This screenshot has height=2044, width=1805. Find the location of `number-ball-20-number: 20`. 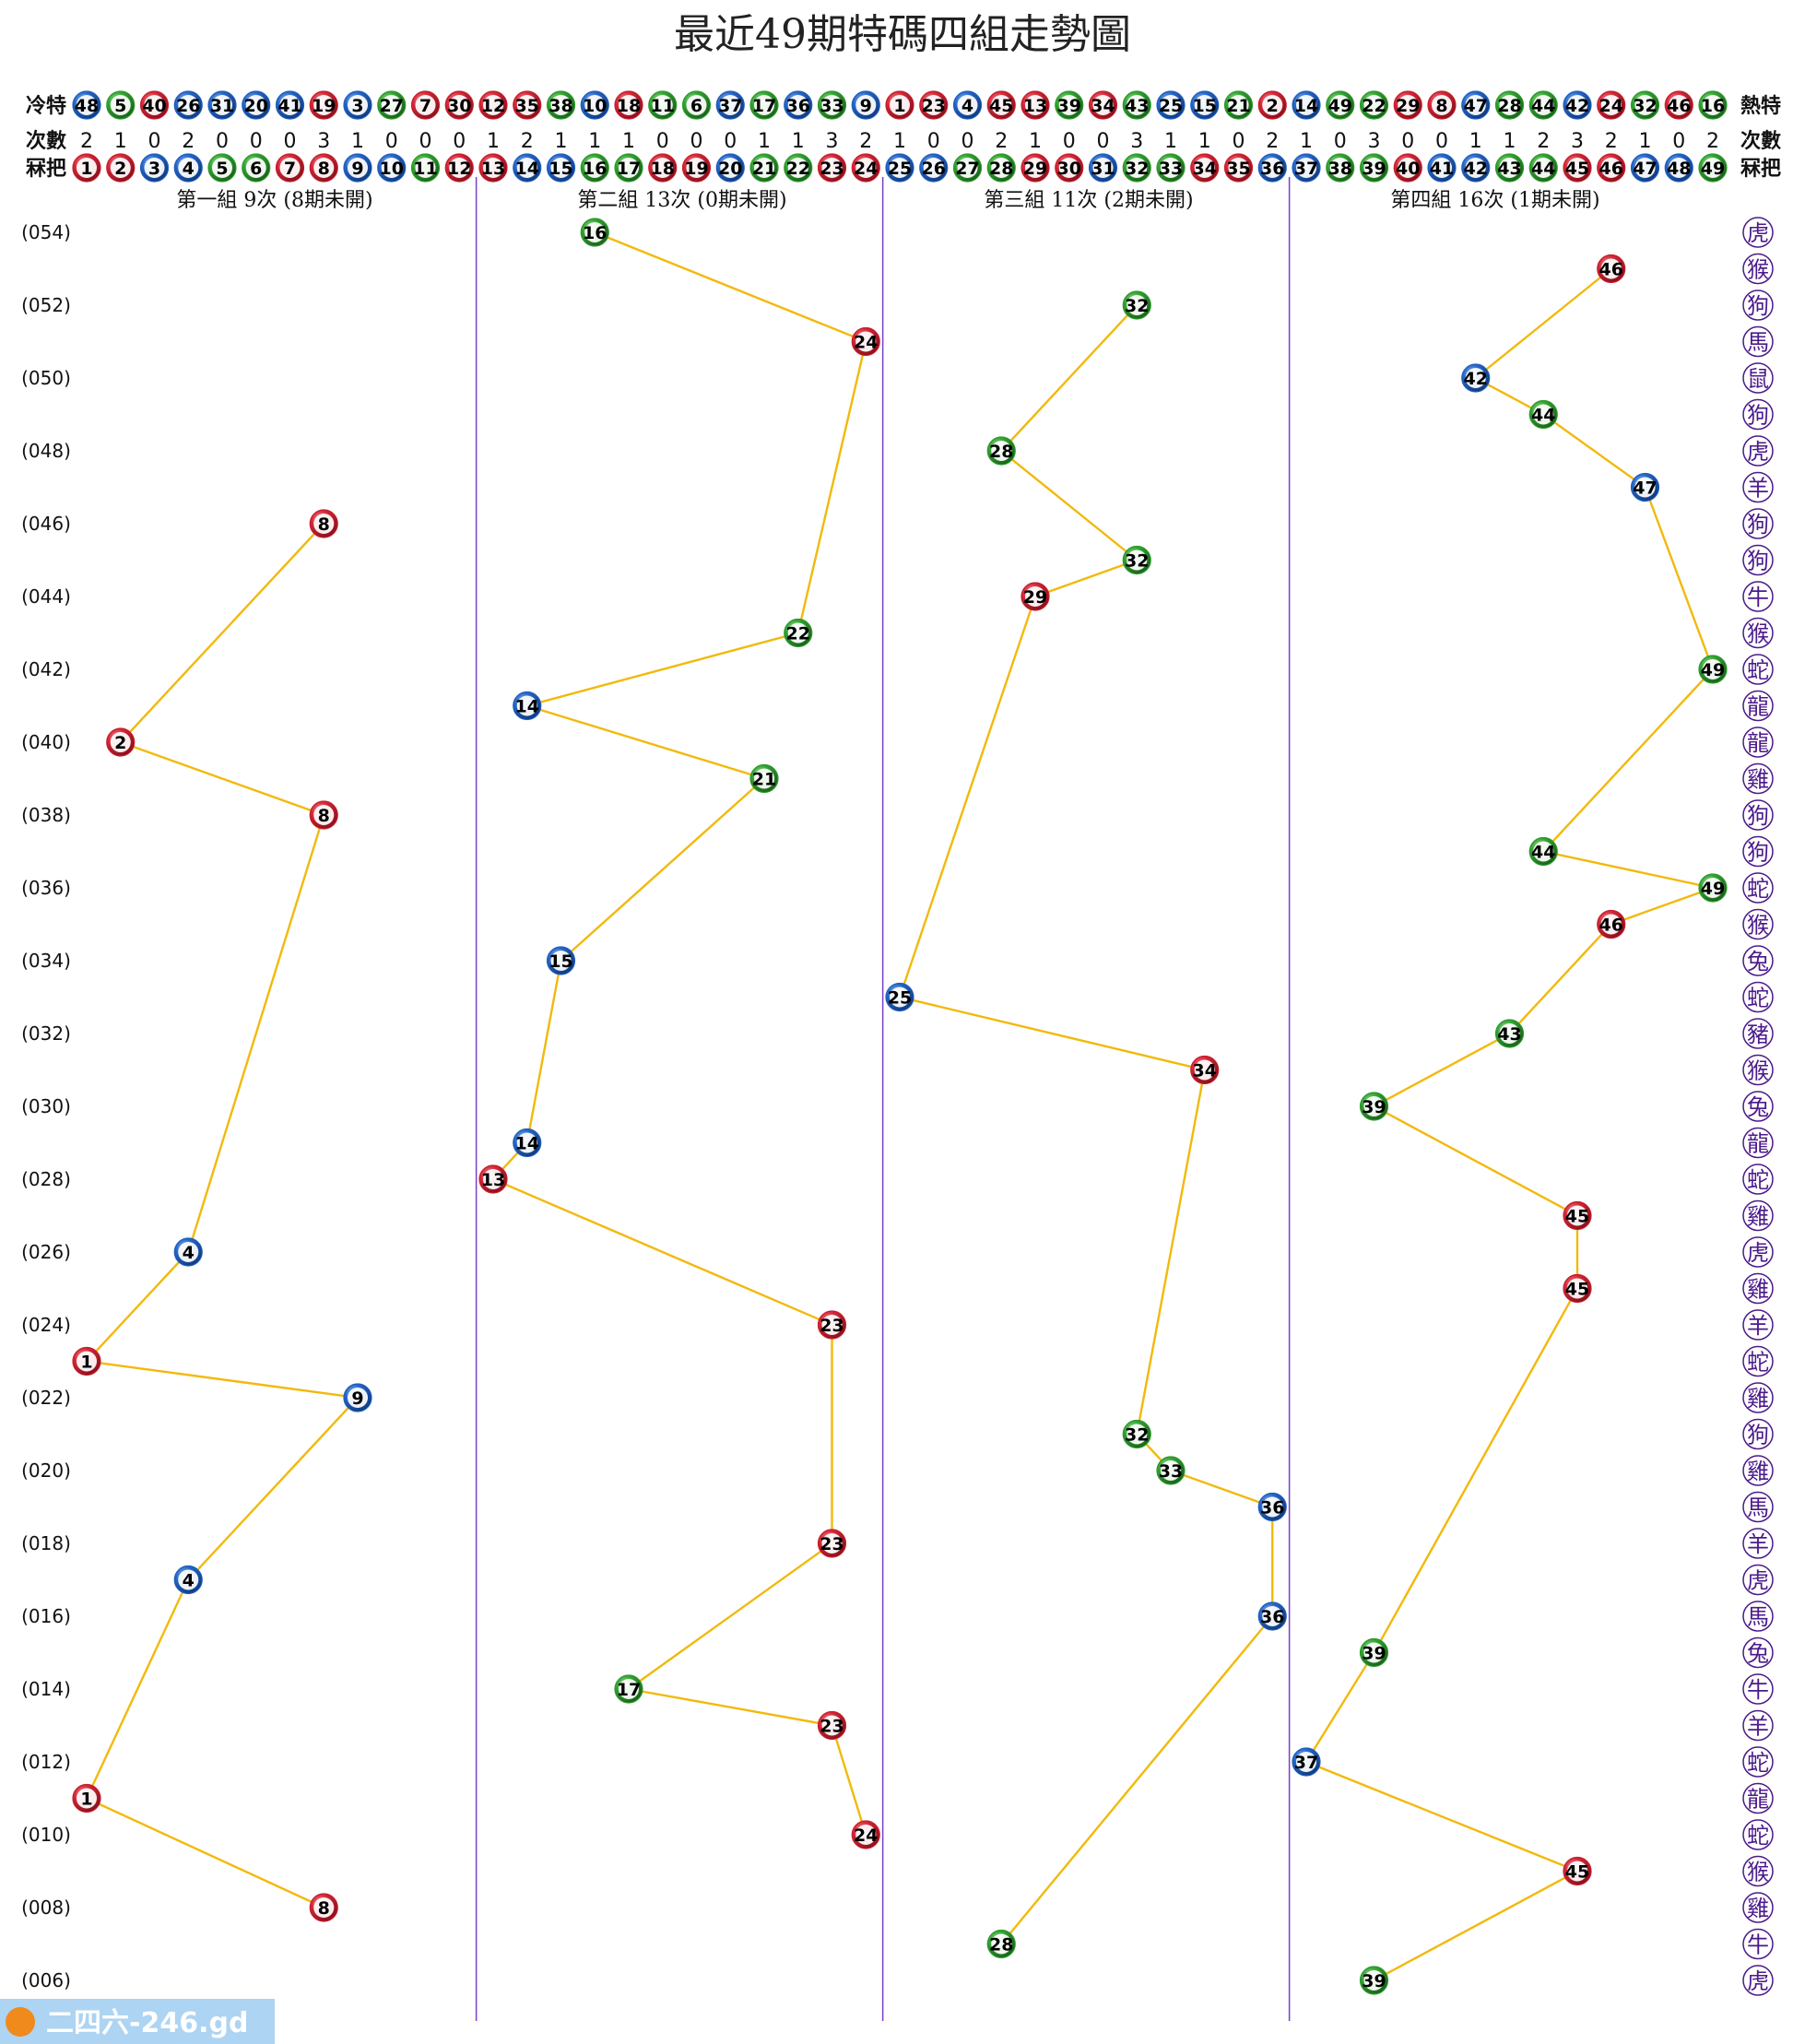

number-ball-20-number: 20 is located at coordinates (730, 169).